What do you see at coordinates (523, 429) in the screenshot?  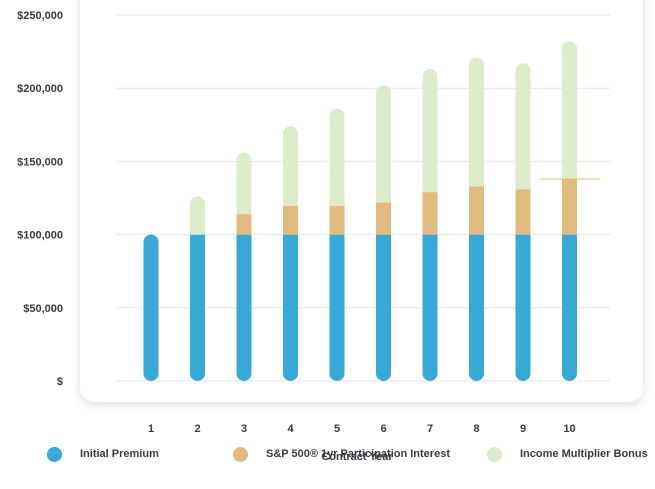 I see `x-tick-label: 9` at bounding box center [523, 429].